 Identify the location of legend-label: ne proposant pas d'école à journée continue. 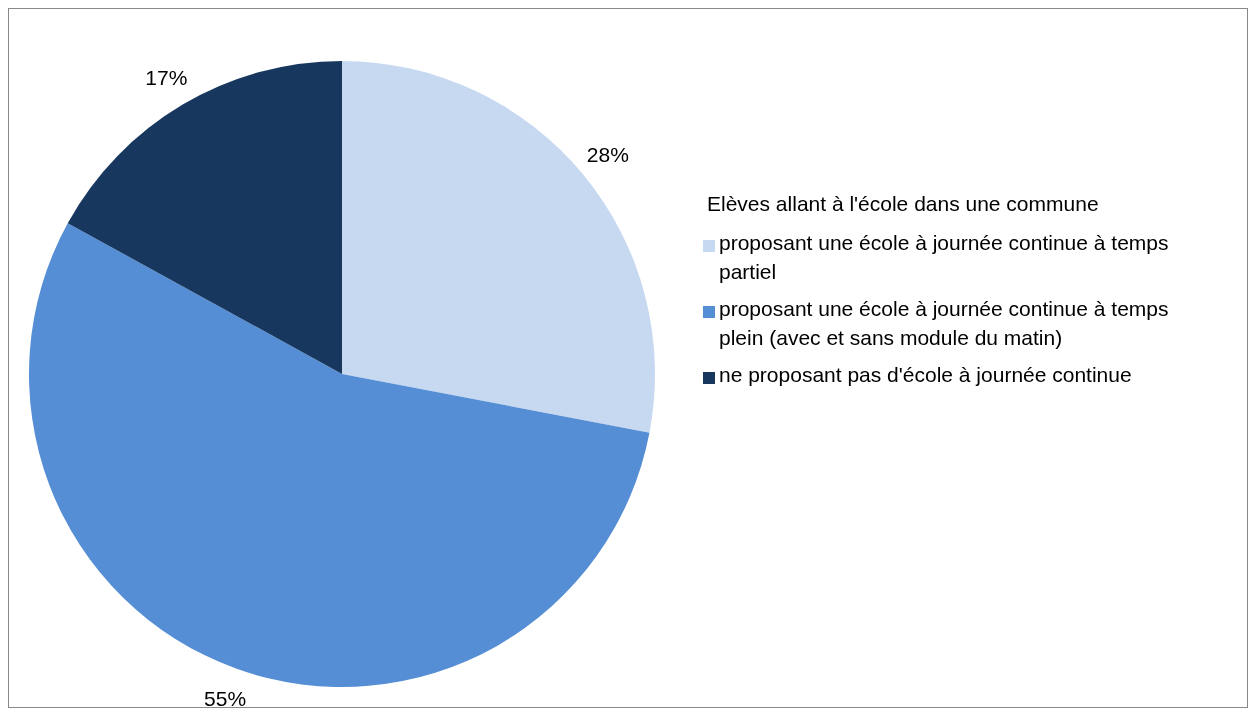
(925, 375).